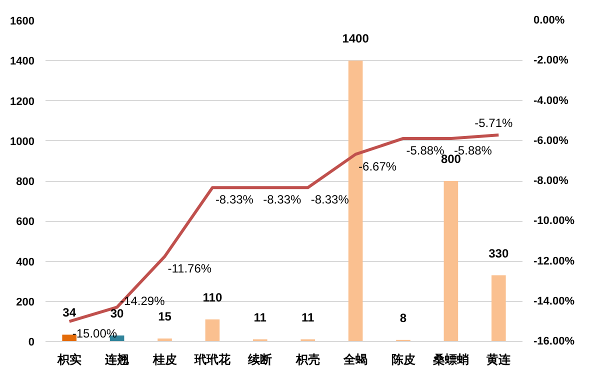 Image resolution: width=597 pixels, height=371 pixels. I want to click on data-label: 1400, so click(356, 39).